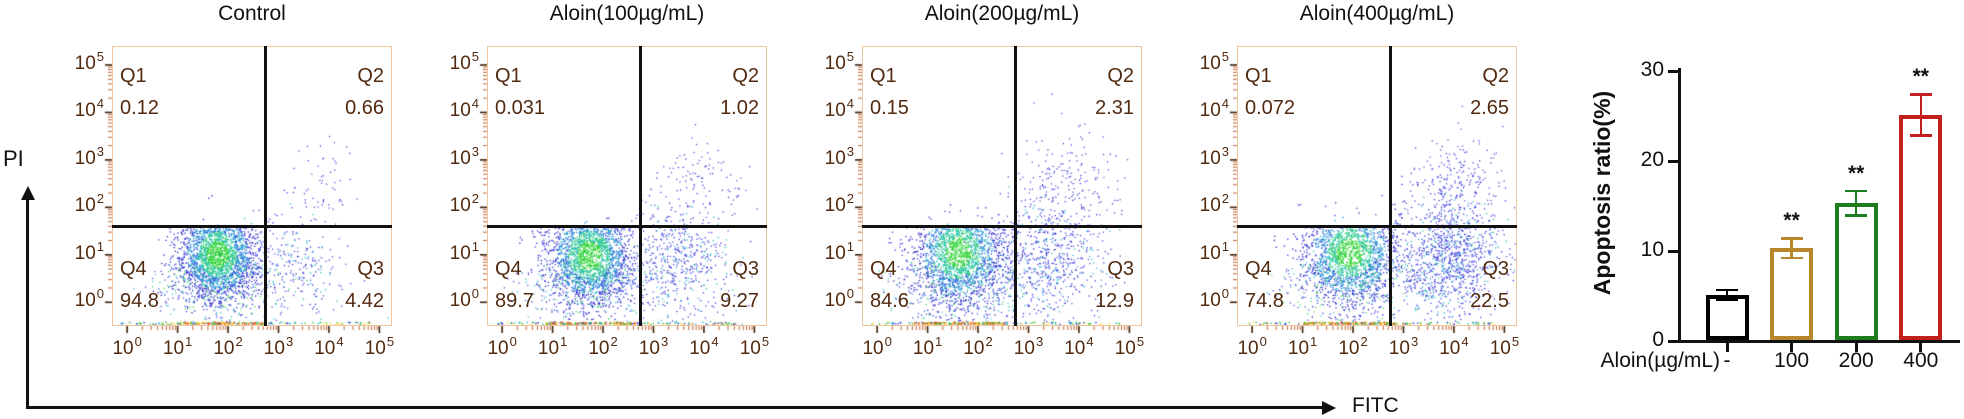  I want to click on y-tick-label: 105, so click(455, 62).